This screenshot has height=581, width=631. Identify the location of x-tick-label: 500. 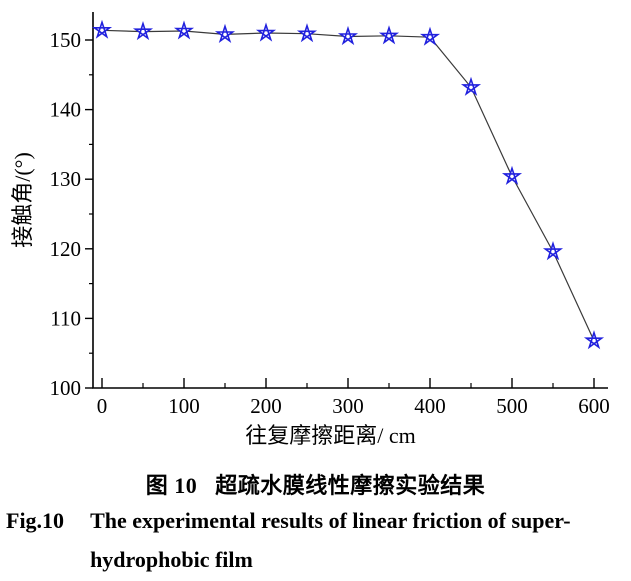
(512, 406).